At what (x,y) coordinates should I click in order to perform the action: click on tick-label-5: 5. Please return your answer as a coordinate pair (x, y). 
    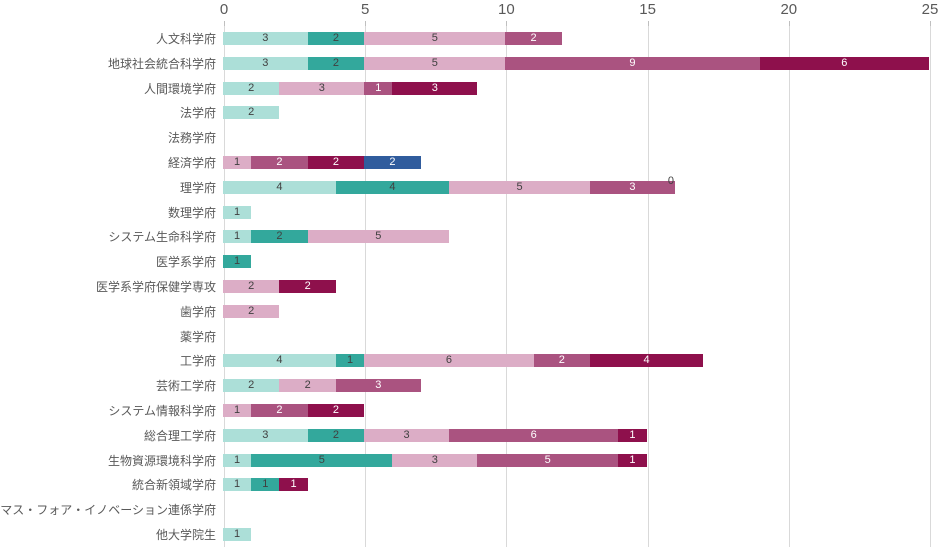
    Looking at the image, I should click on (365, 9).